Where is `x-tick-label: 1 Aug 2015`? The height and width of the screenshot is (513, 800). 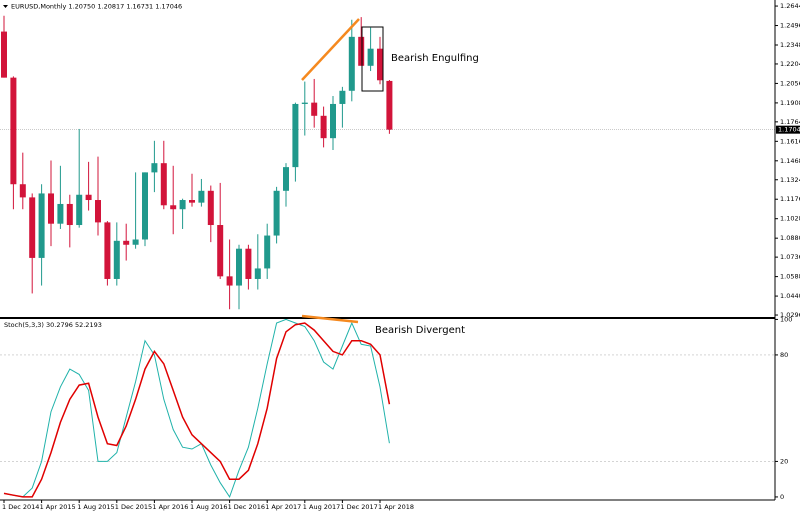 x-tick-label: 1 Aug 2015 is located at coordinates (96, 507).